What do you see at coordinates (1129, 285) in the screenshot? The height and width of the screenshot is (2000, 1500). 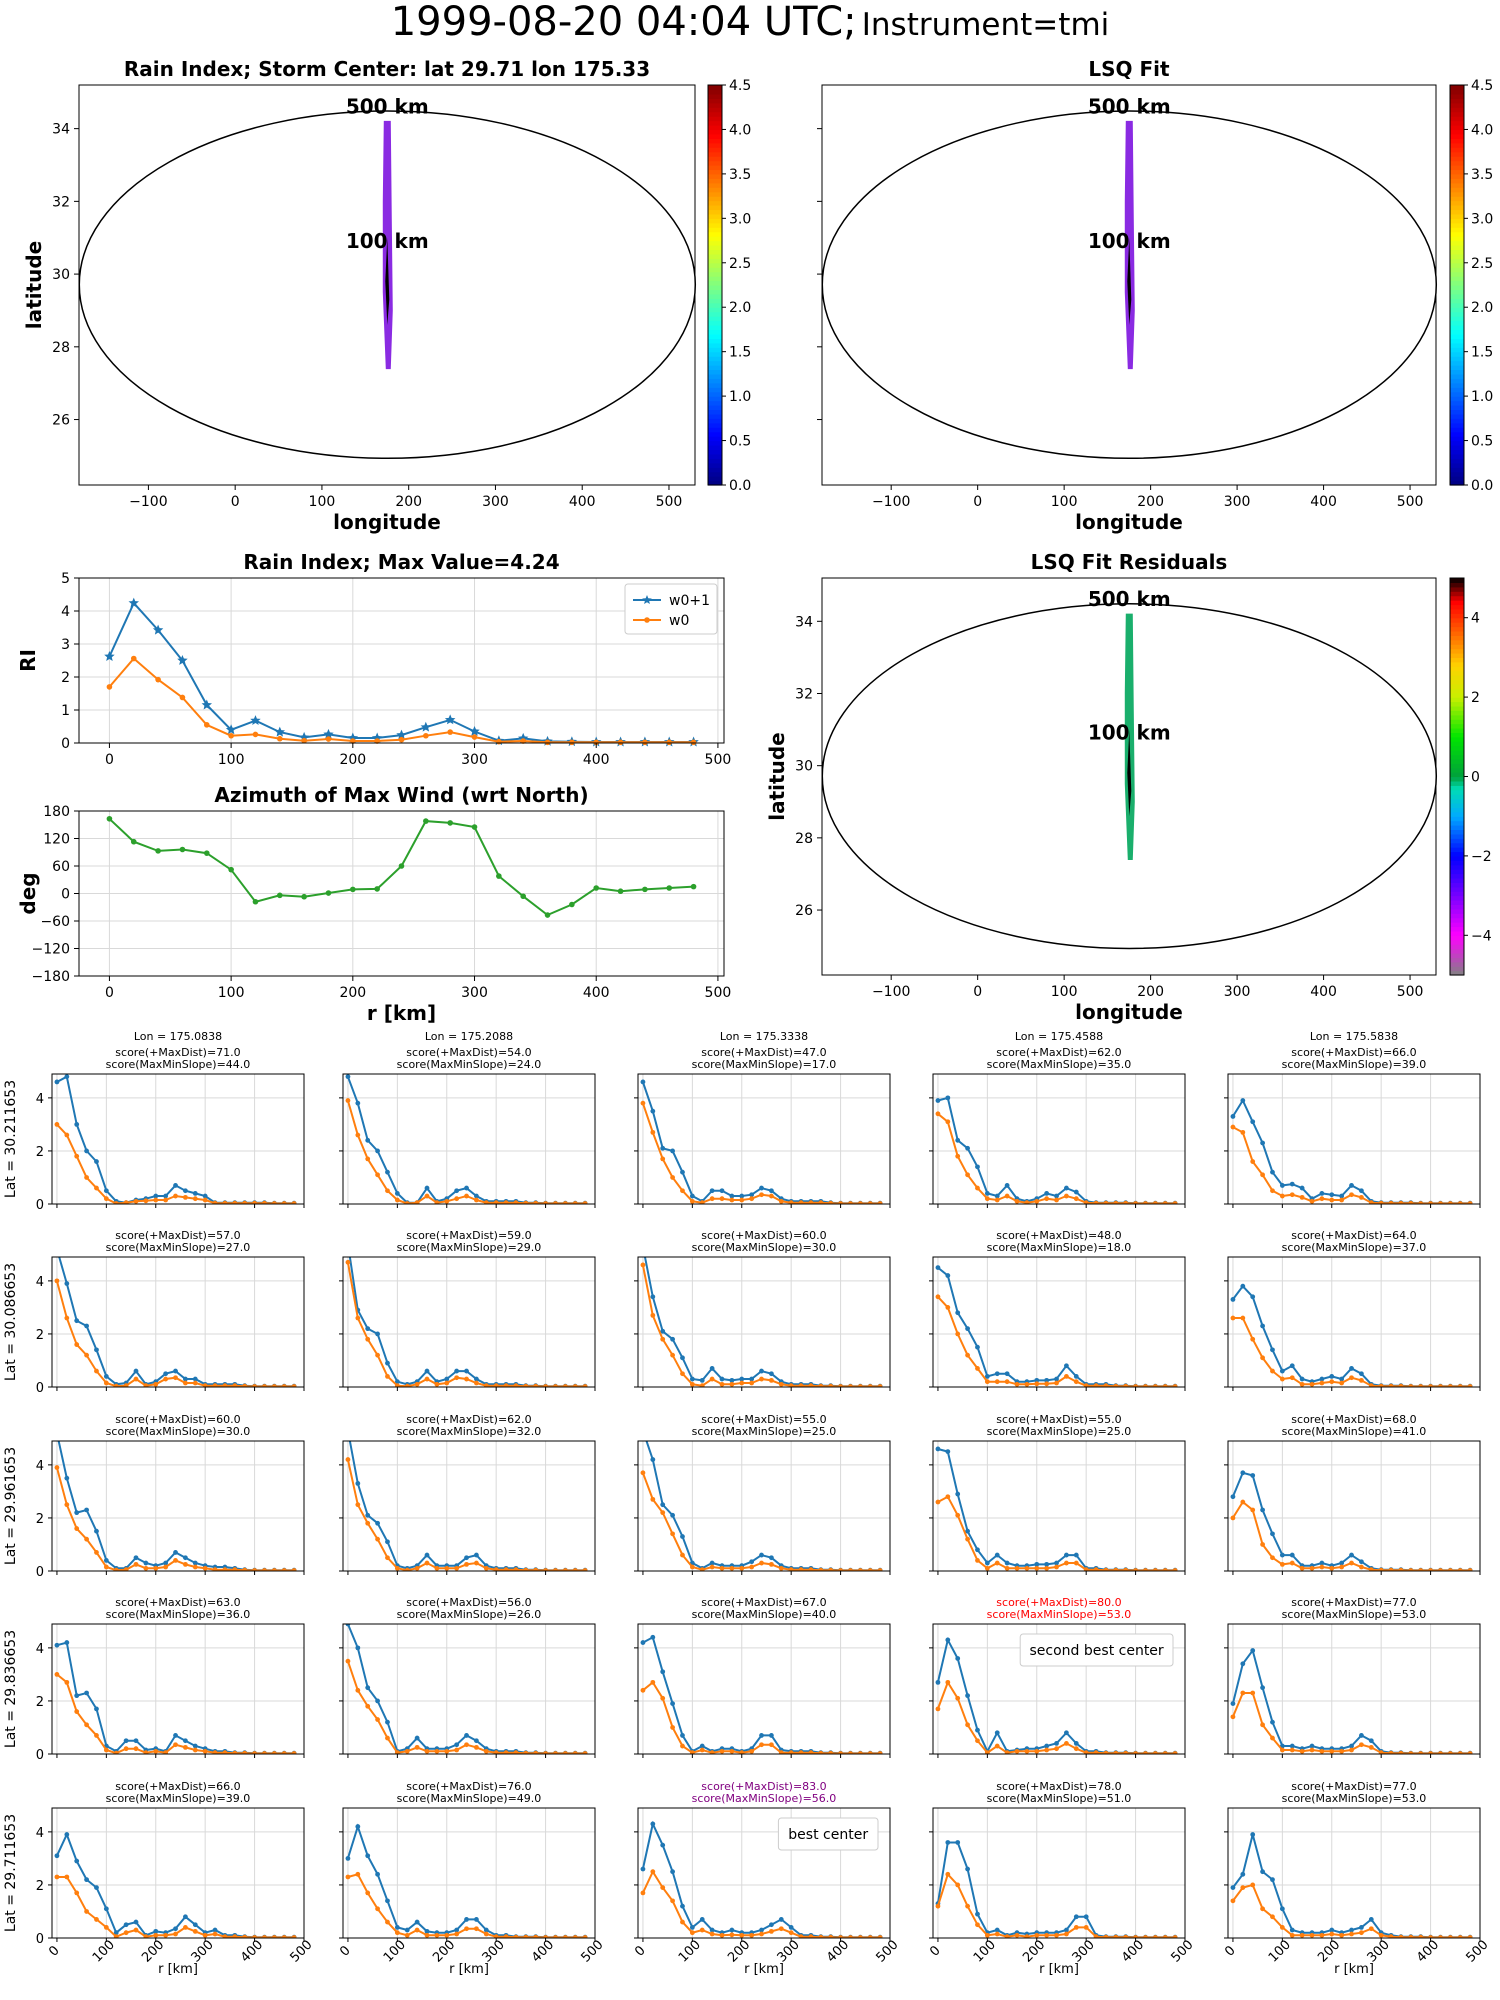 I see `range-ring-500km` at bounding box center [1129, 285].